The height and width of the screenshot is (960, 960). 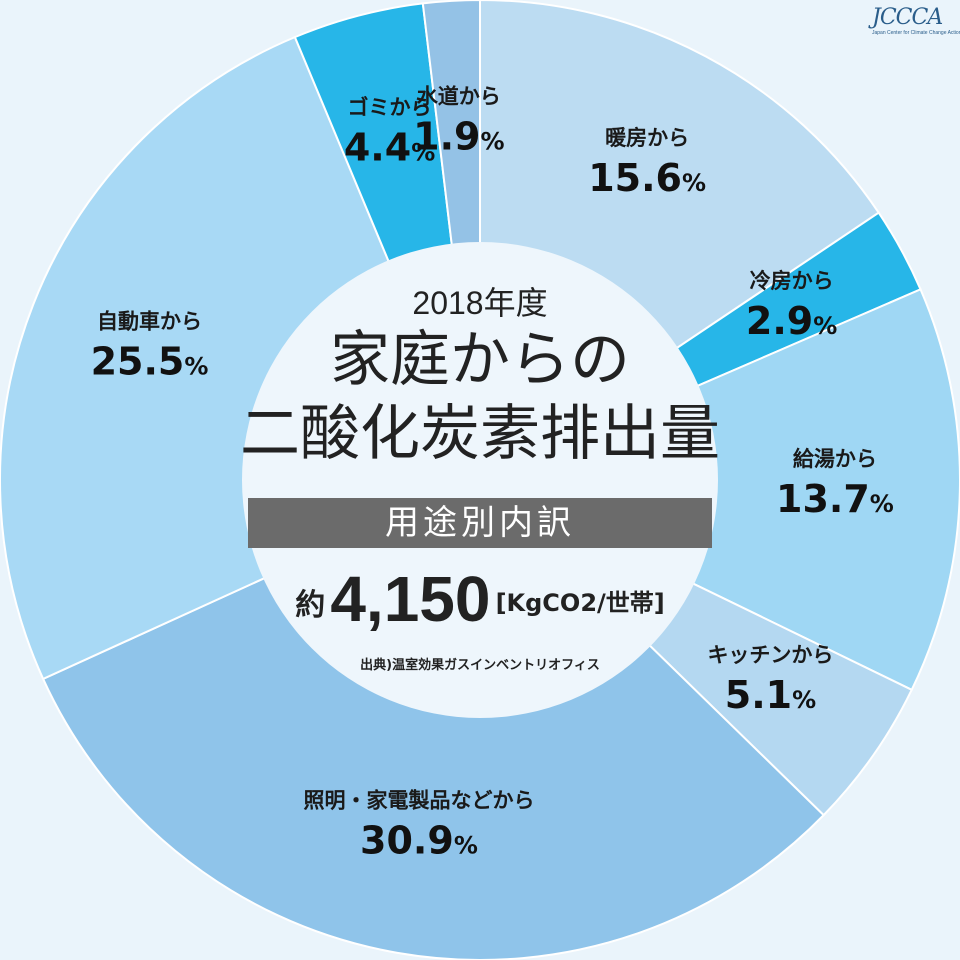 I want to click on total-unit: [KgCO2/世帯], so click(x=580, y=603).